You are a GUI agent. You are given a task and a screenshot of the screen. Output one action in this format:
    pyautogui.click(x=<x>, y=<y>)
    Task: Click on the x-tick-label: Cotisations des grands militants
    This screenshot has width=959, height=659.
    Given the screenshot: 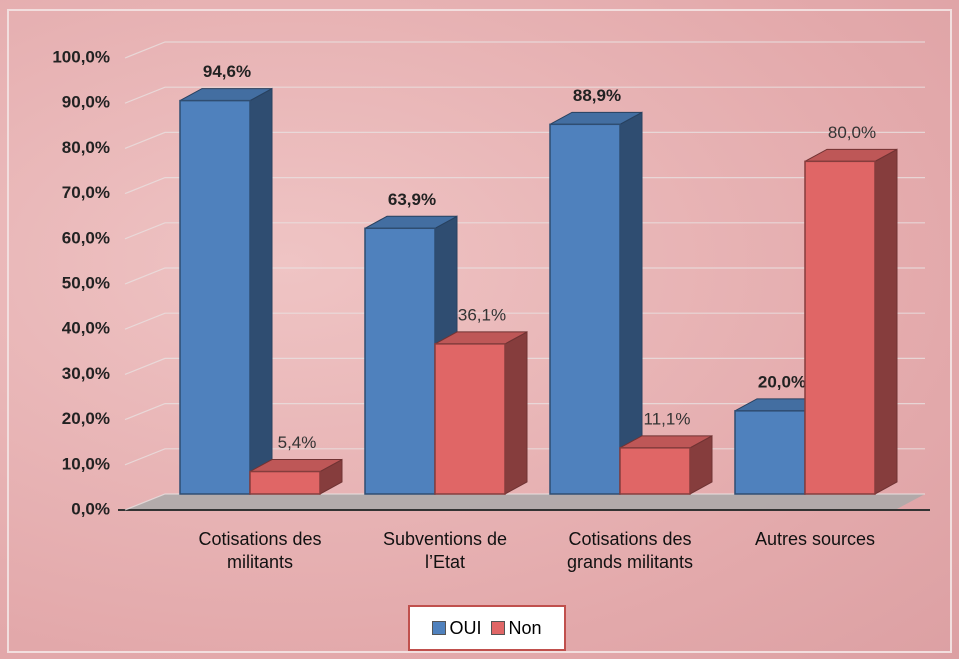 What is the action you would take?
    pyautogui.click(x=630, y=550)
    